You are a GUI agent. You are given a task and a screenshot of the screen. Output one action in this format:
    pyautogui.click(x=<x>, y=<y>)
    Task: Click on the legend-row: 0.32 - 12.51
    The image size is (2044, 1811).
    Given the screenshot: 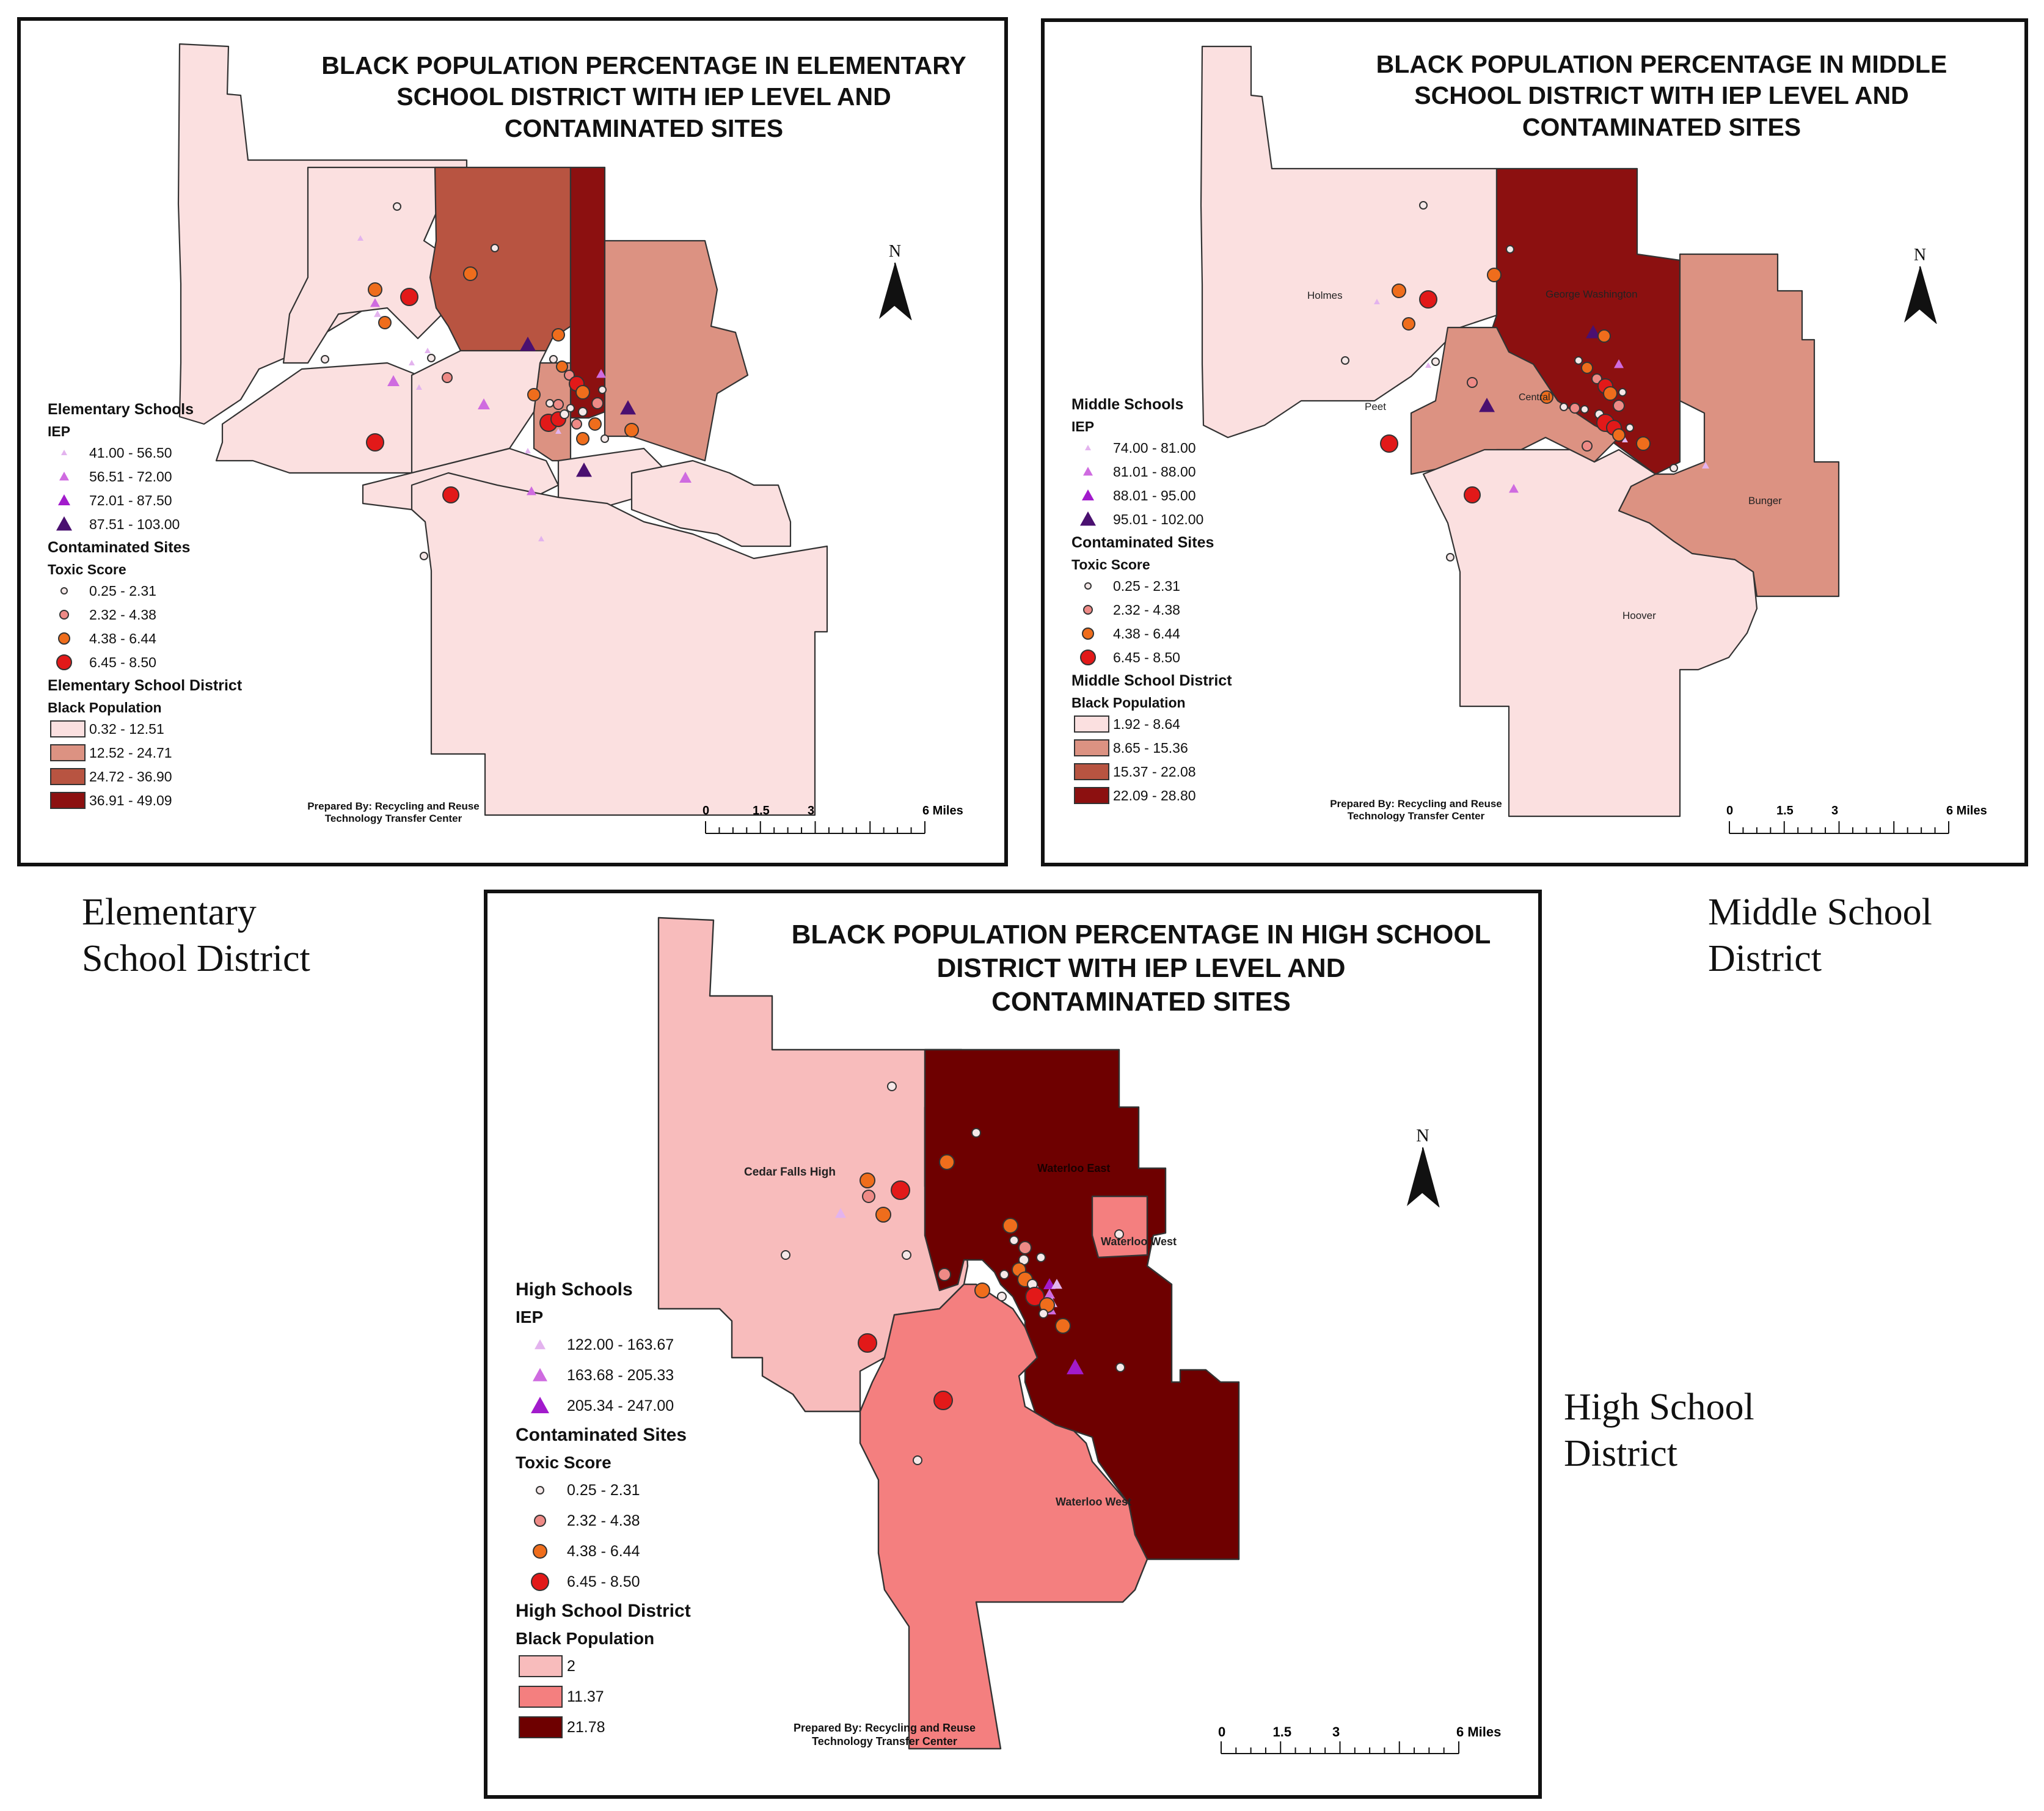 What is the action you would take?
    pyautogui.click(x=145, y=729)
    